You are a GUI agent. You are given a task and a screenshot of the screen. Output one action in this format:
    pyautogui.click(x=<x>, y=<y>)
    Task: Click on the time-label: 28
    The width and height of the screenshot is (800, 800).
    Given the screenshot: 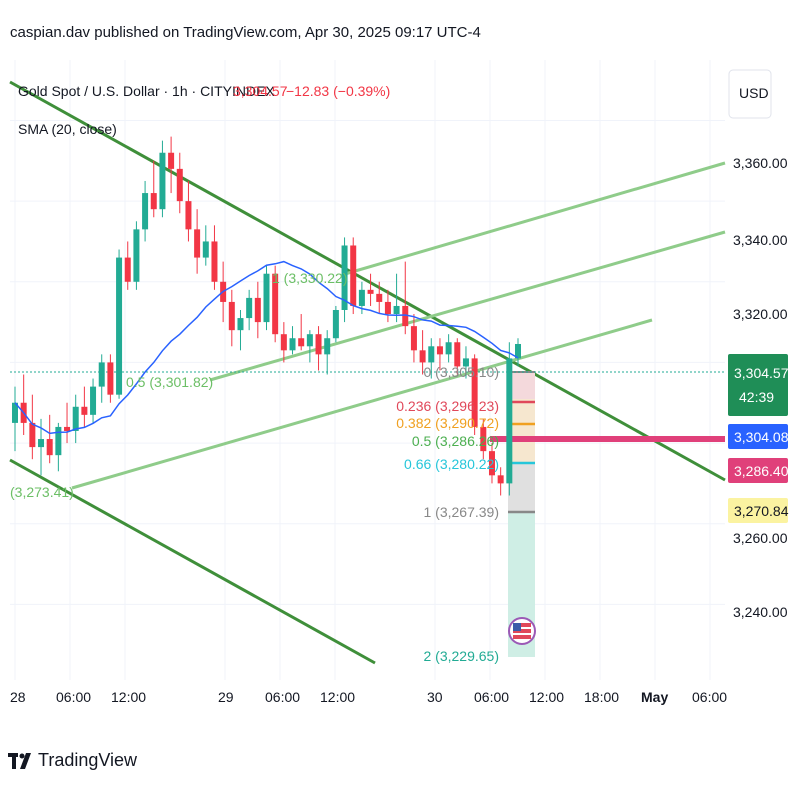 What is the action you would take?
    pyautogui.click(x=18, y=697)
    